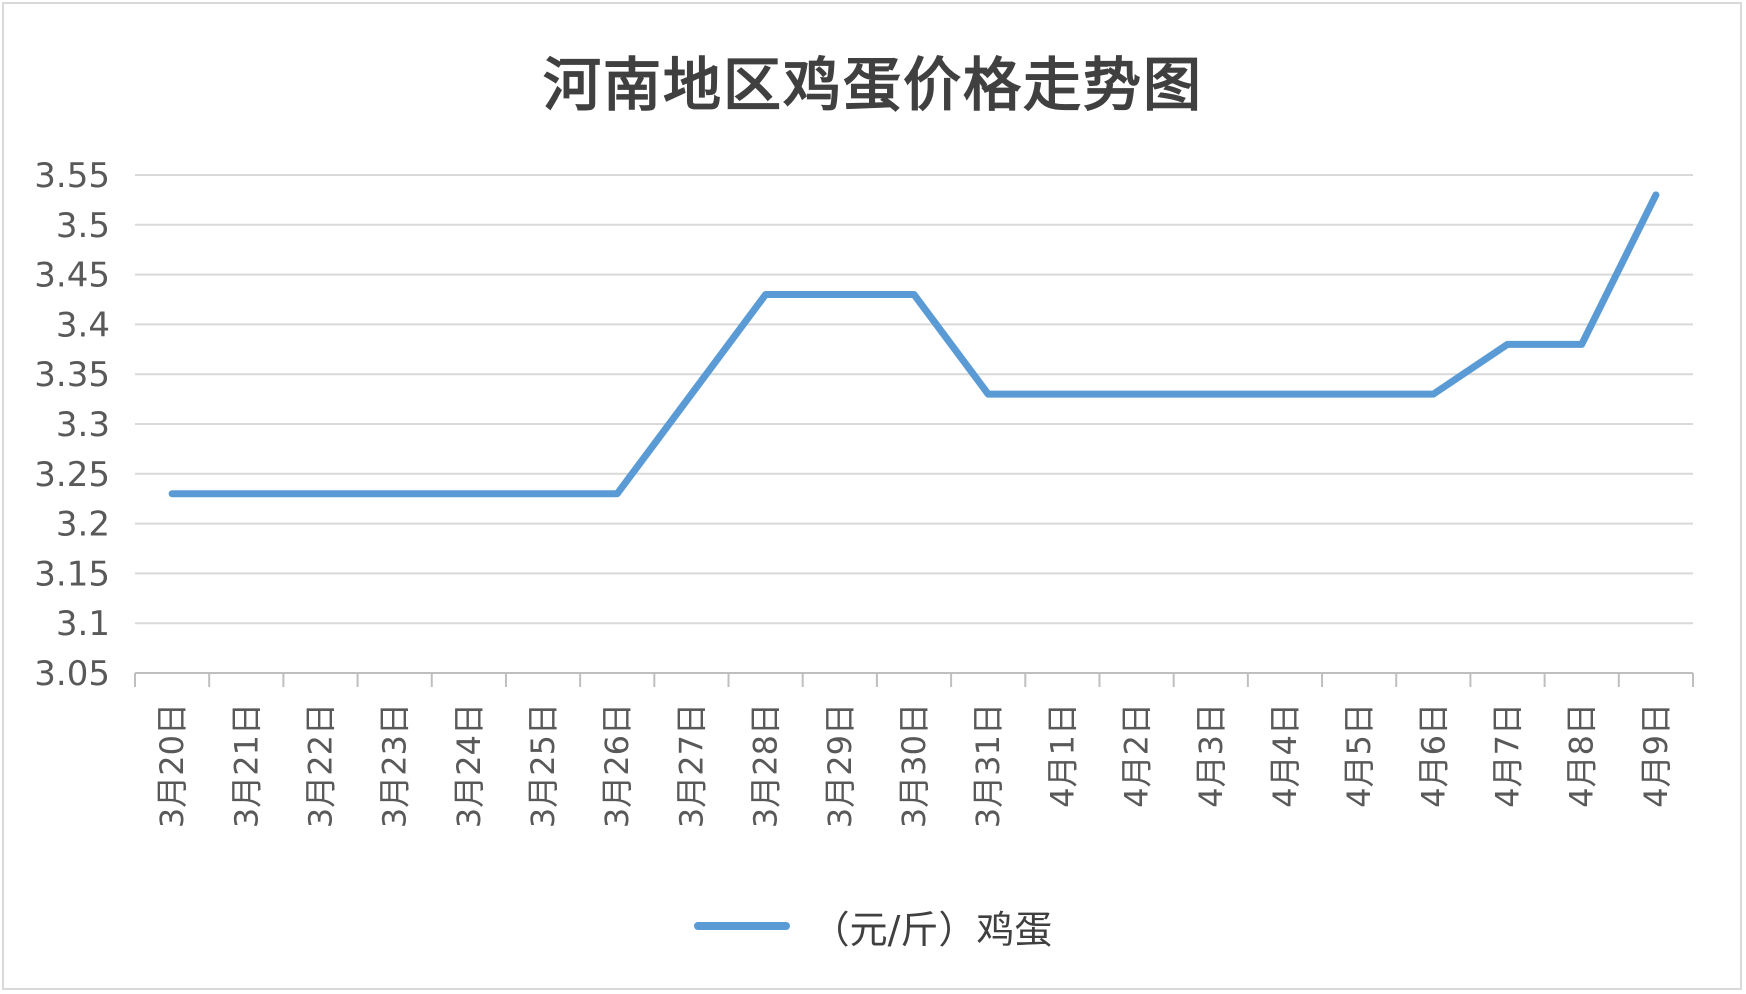 The height and width of the screenshot is (994, 1746). Describe the element at coordinates (72, 574) in the screenshot. I see `y-tick-label: 3.15` at that location.